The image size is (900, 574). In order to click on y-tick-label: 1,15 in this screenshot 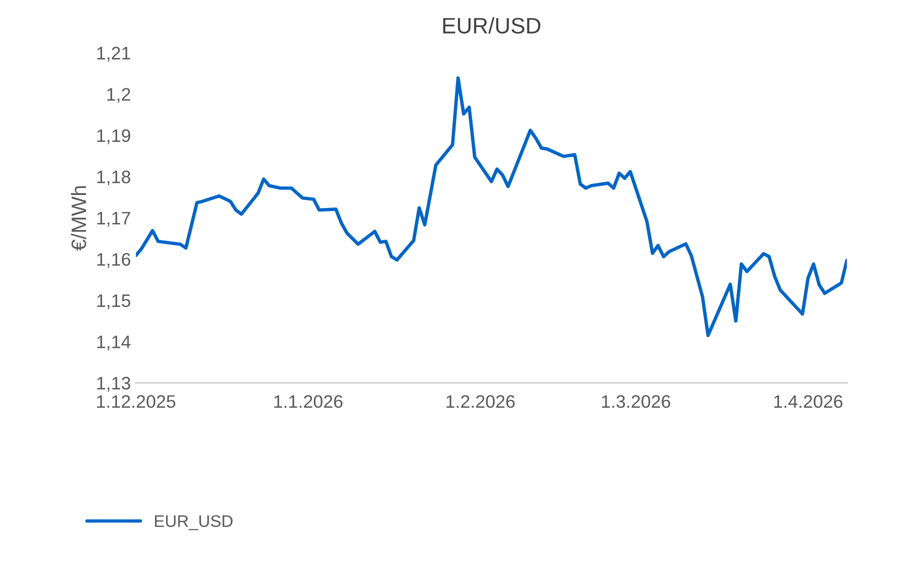, I will do `click(113, 302)`.